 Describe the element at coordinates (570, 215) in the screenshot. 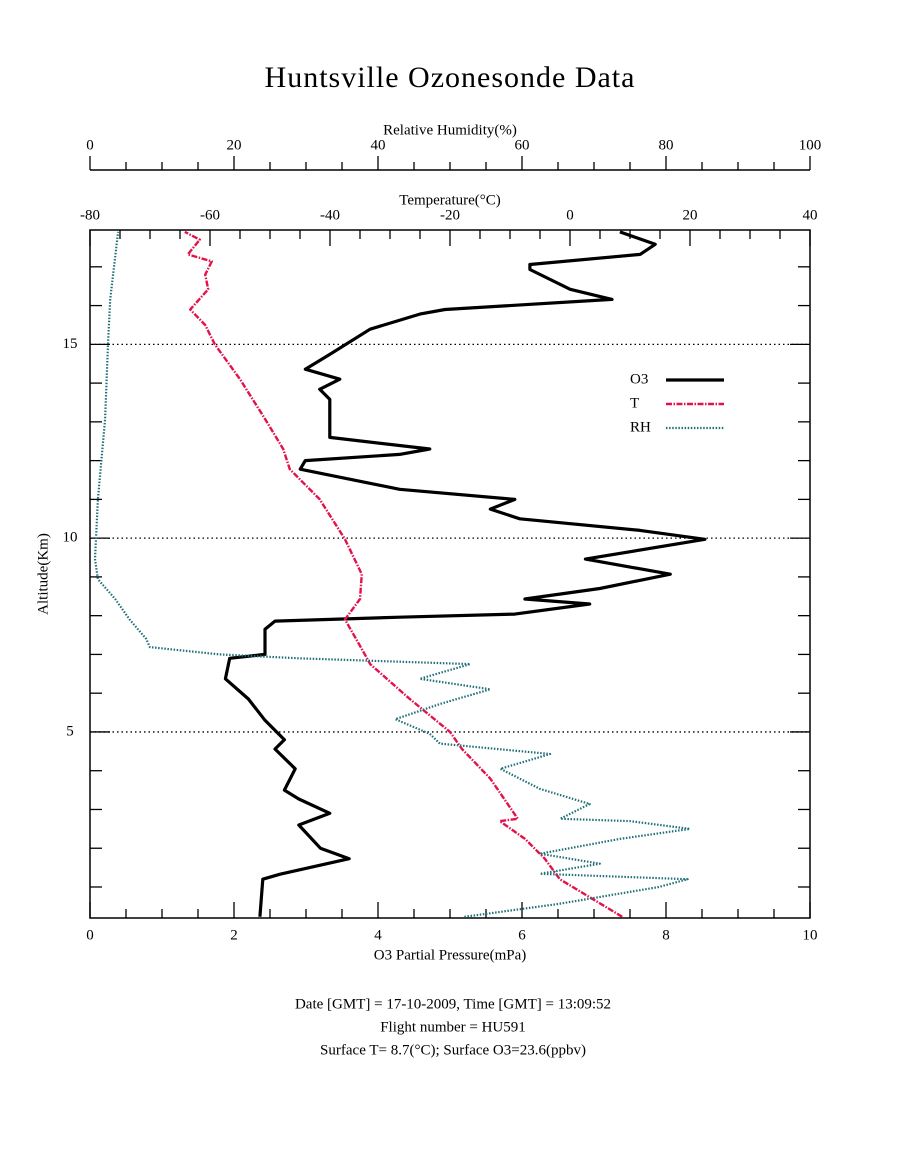

I see `t-tick-label: 0` at that location.